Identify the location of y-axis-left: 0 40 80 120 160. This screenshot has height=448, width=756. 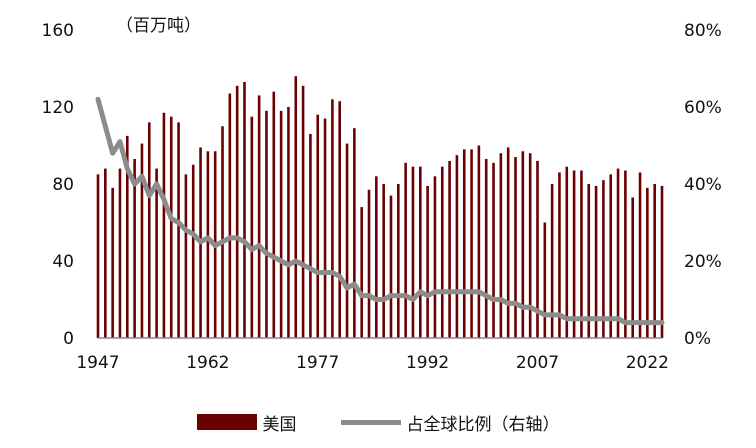
(58, 185).